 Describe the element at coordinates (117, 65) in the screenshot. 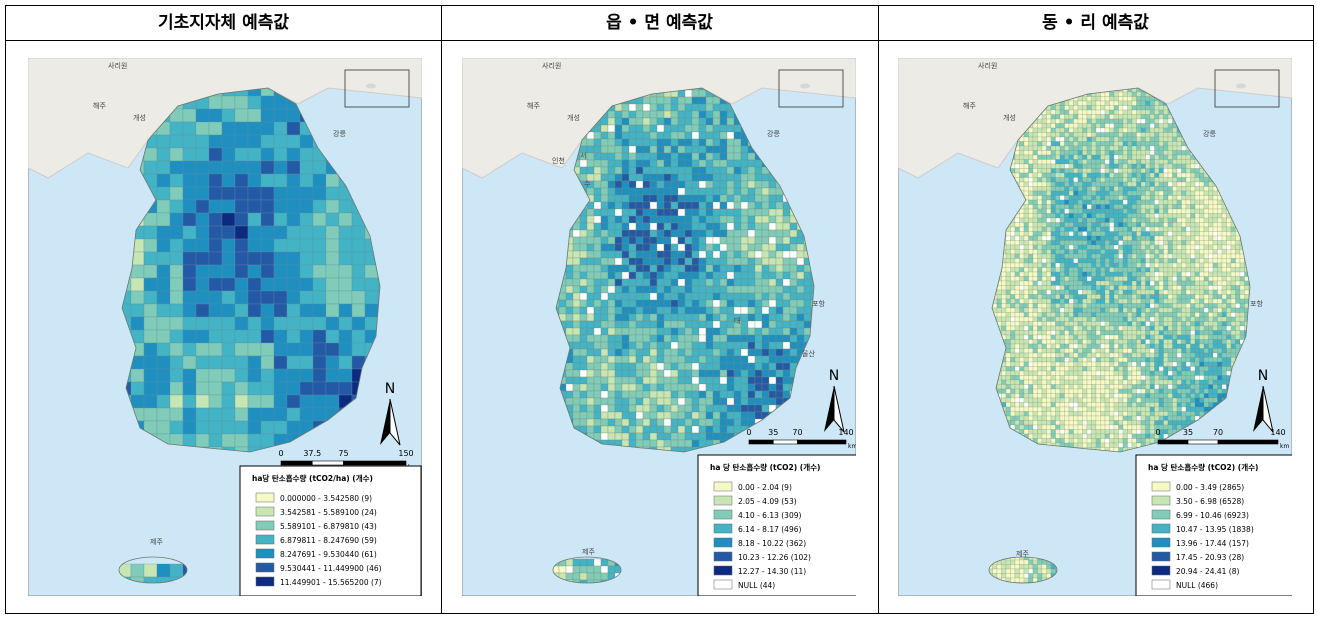

I see `place-label: 사리원` at that location.